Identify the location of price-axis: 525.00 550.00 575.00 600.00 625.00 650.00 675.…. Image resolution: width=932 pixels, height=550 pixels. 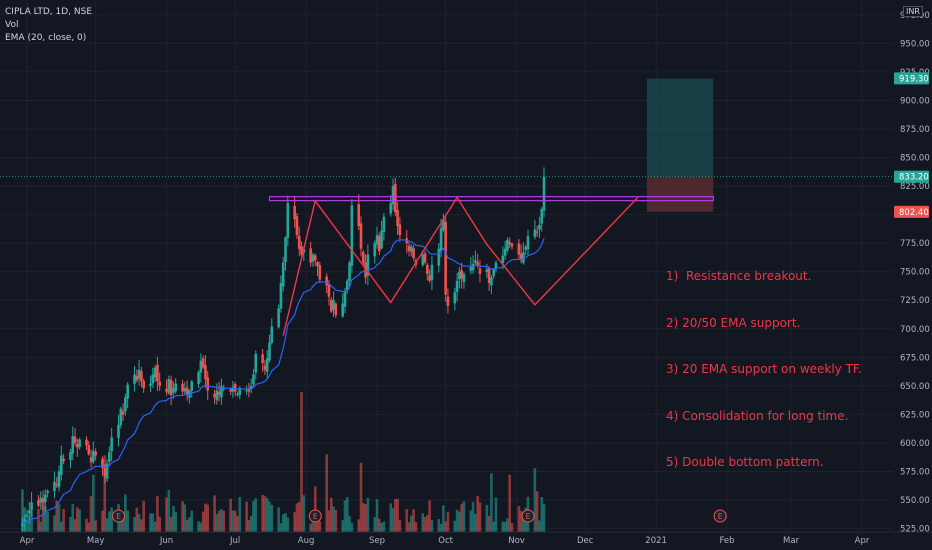
(912, 275).